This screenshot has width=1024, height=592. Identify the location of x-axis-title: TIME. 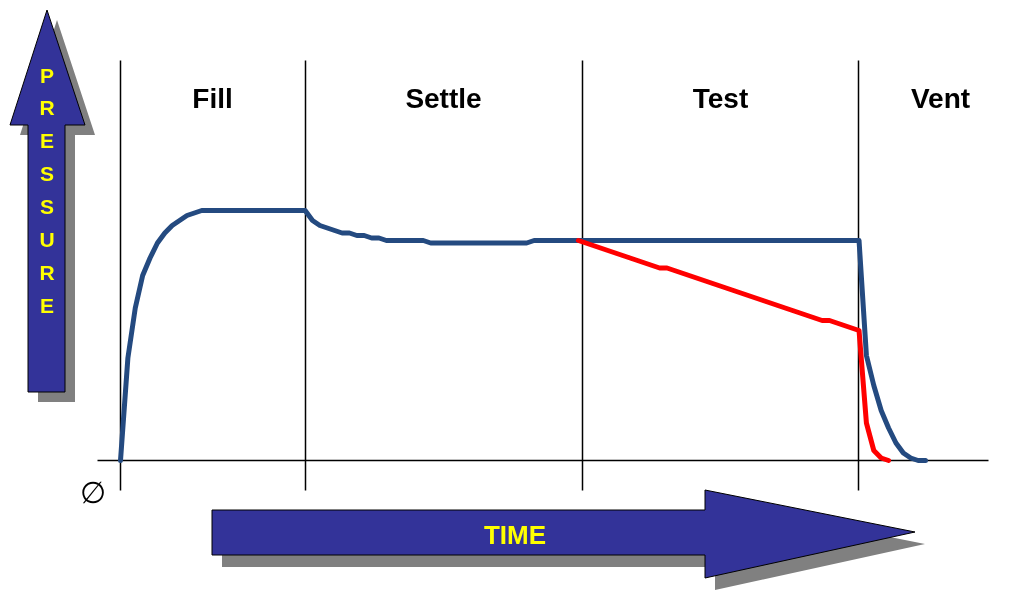
(515, 535).